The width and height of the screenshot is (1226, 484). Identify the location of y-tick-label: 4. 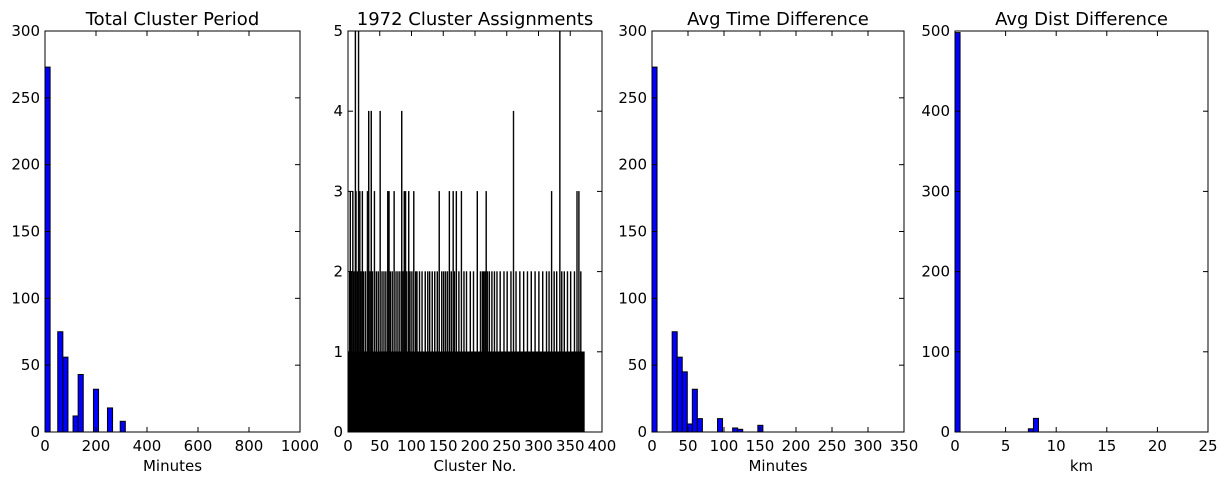
(338, 111).